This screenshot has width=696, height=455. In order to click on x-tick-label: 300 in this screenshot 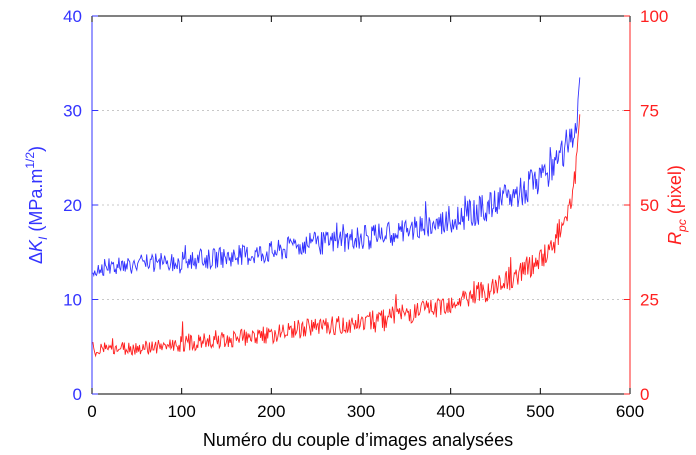, I will do `click(361, 411)`.